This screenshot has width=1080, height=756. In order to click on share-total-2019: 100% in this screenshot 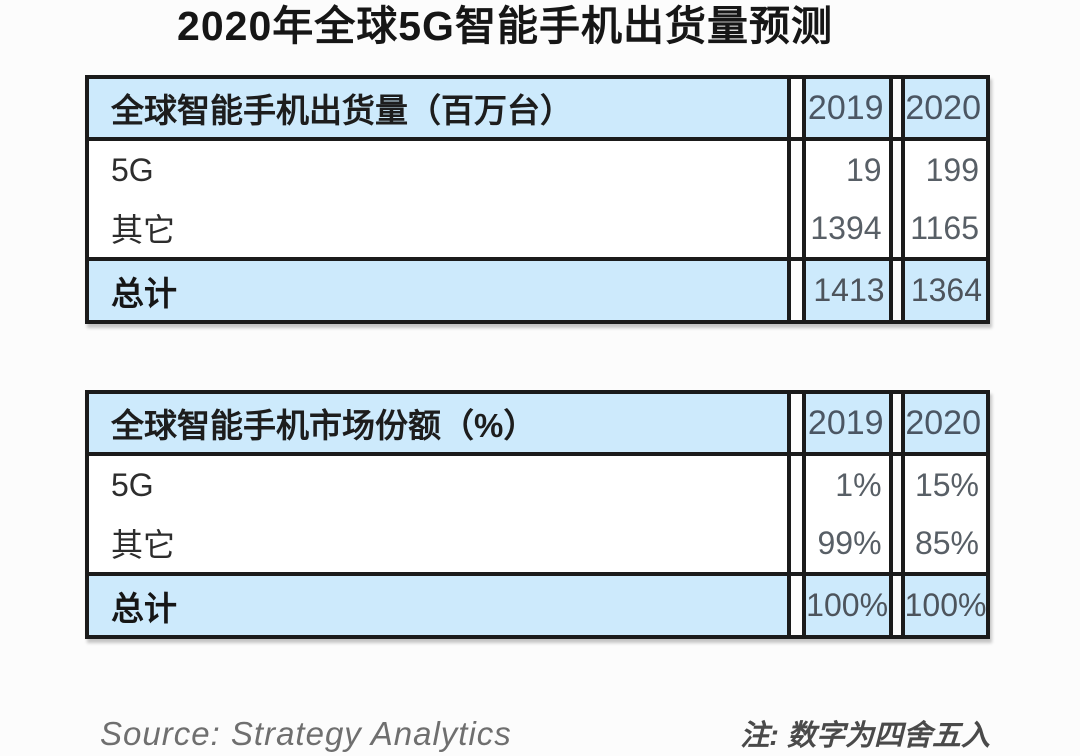, I will do `click(847, 604)`.